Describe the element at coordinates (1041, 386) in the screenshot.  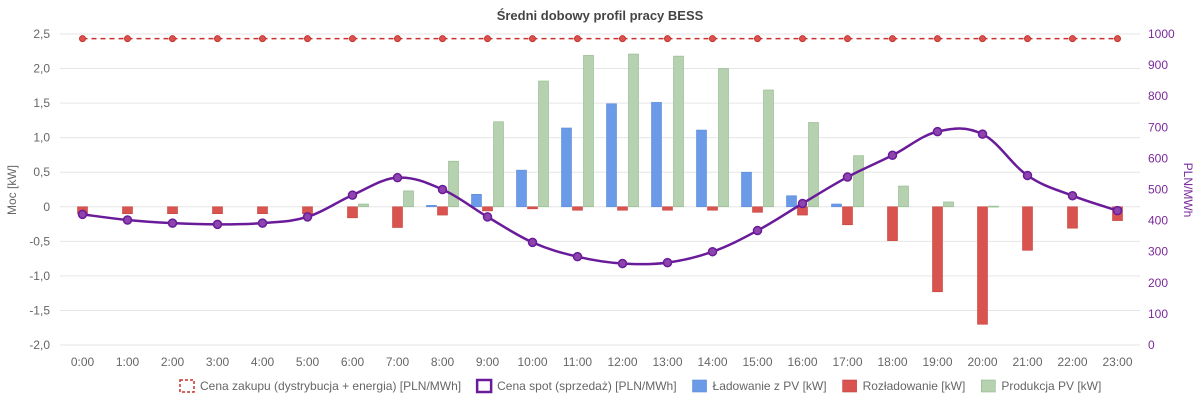
I see `legend-item-4: Produkcja PV [kW]` at that location.